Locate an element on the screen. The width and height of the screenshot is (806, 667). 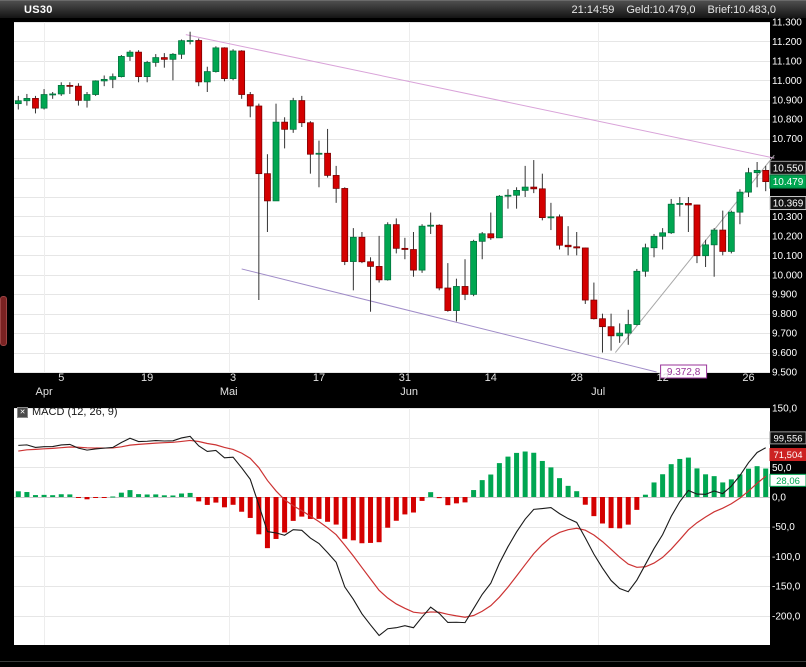
svg-text: -50,0 is located at coordinates (783, 527).